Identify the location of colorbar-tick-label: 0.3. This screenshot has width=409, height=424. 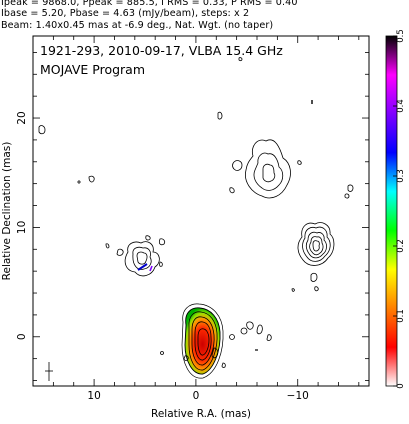
(401, 176).